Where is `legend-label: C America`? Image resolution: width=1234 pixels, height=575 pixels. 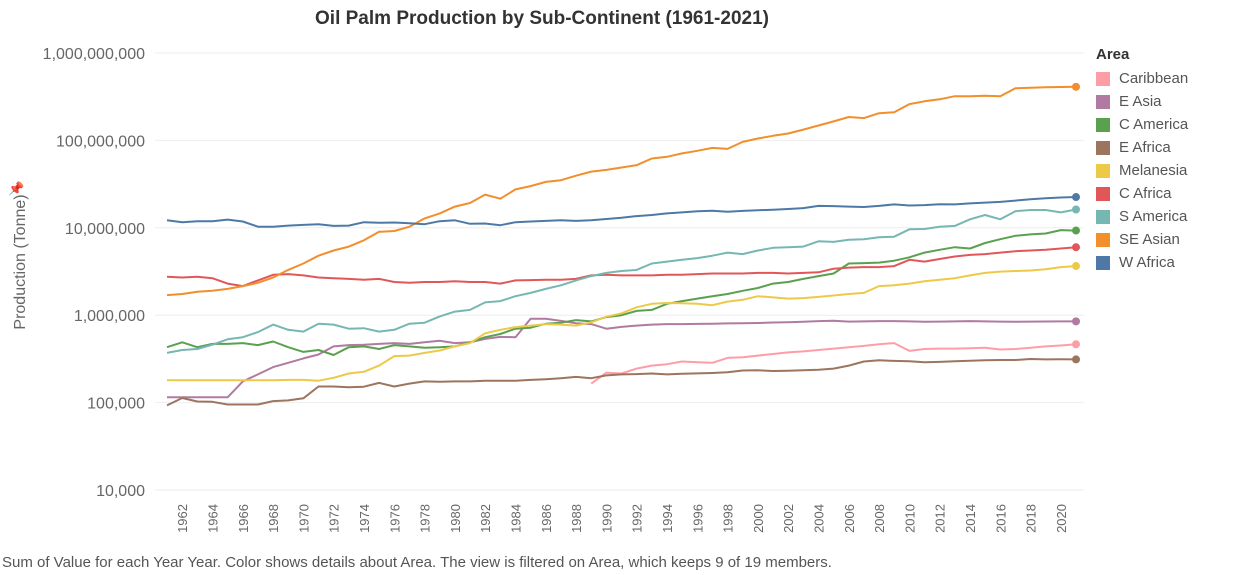
legend-label: C America is located at coordinates (1154, 124).